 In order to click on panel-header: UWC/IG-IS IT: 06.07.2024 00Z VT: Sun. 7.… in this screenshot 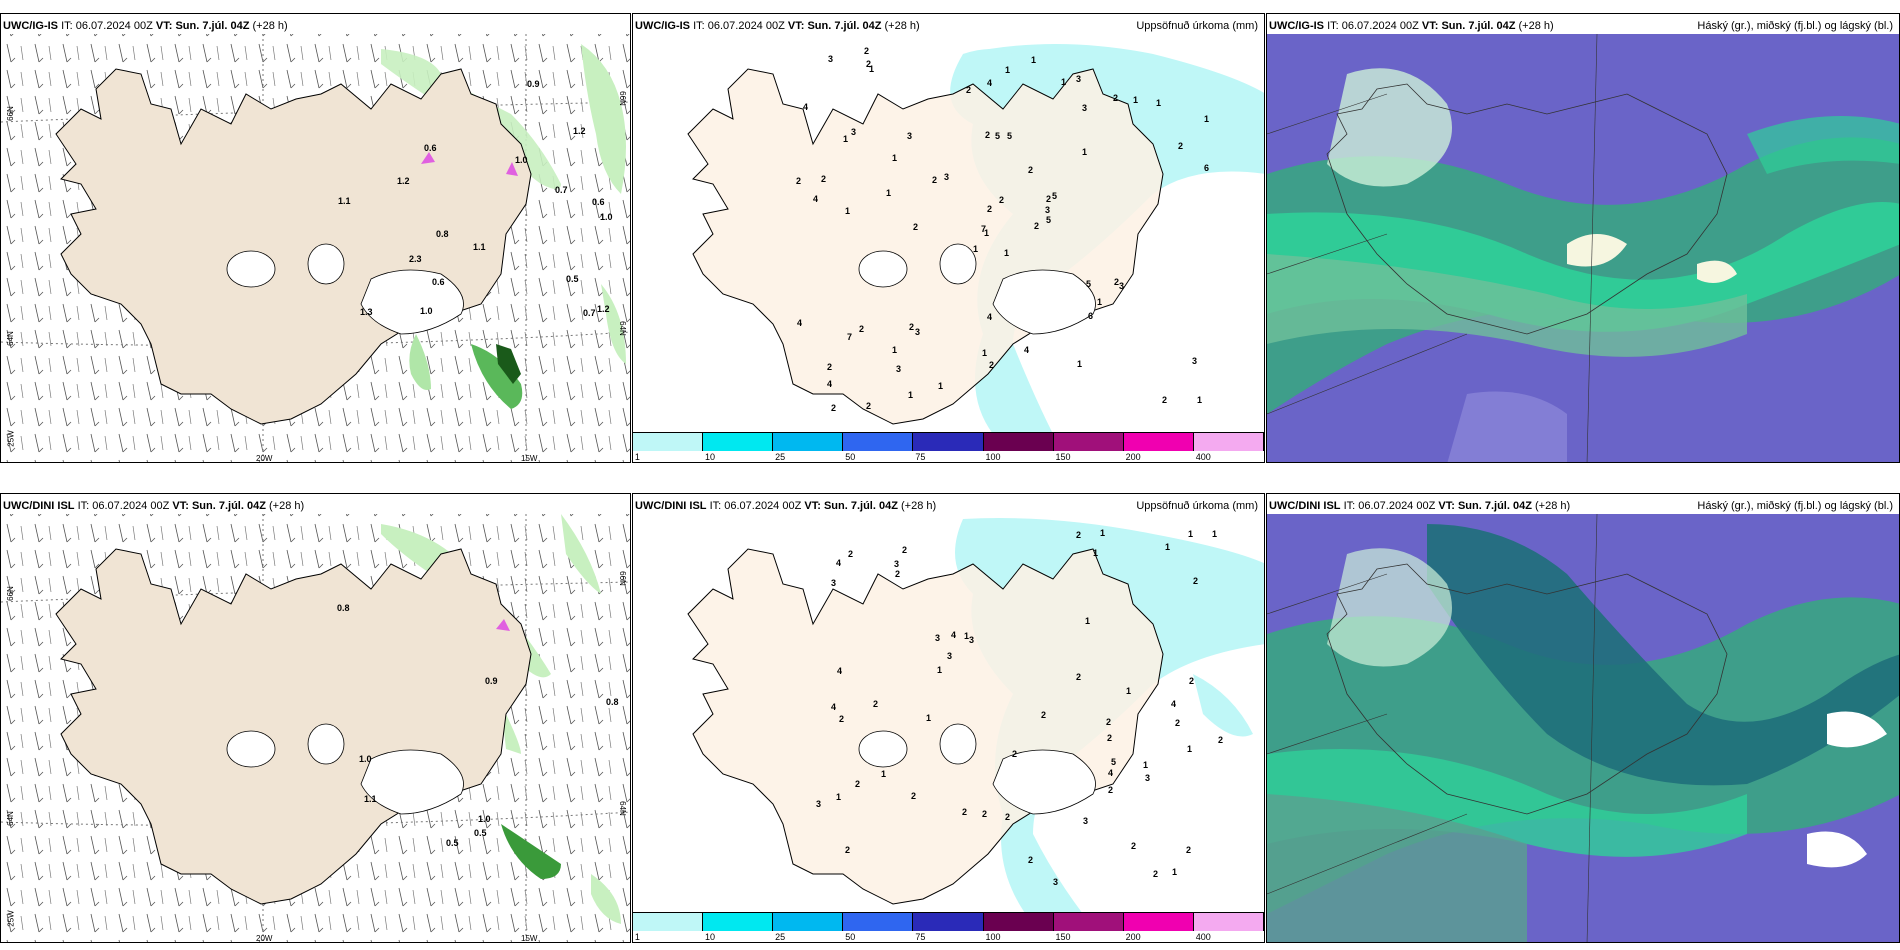, I will do `click(145, 26)`.